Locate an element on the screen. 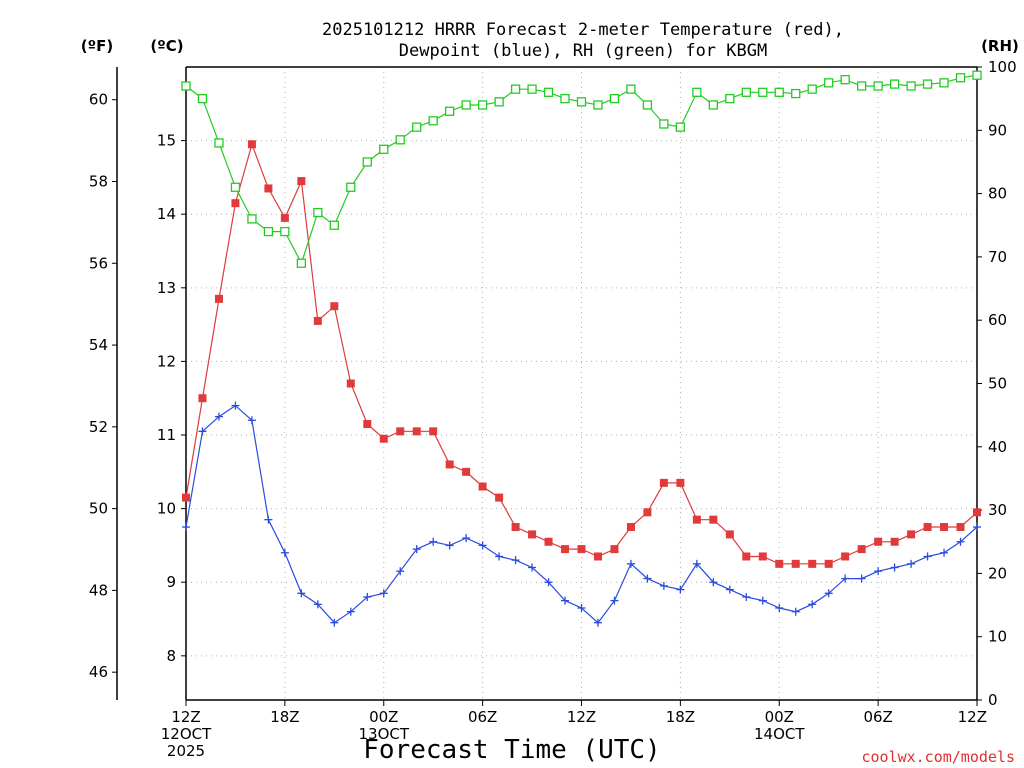 The image size is (1024, 768). x-tick-label: 12OCT is located at coordinates (186, 734).